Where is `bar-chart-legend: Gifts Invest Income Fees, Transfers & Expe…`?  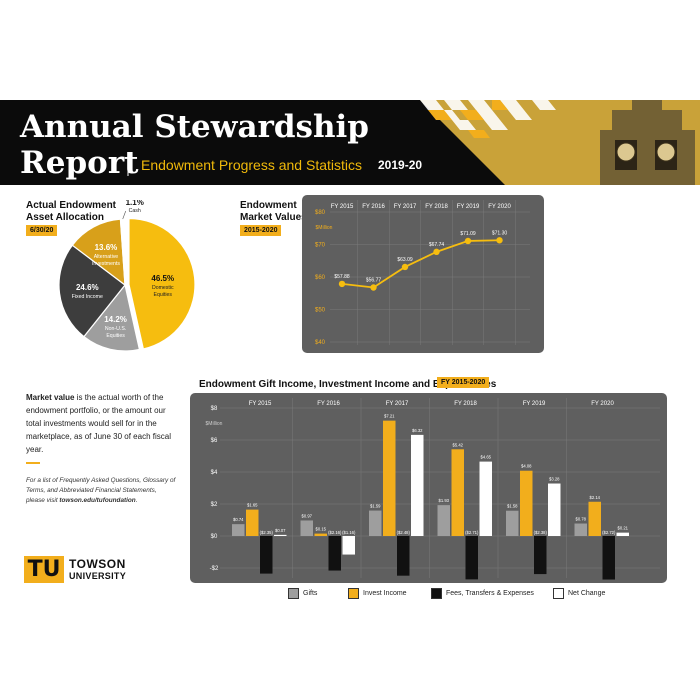 bar-chart-legend: Gifts Invest Income Fees, Transfers & Expe… is located at coordinates (478, 594).